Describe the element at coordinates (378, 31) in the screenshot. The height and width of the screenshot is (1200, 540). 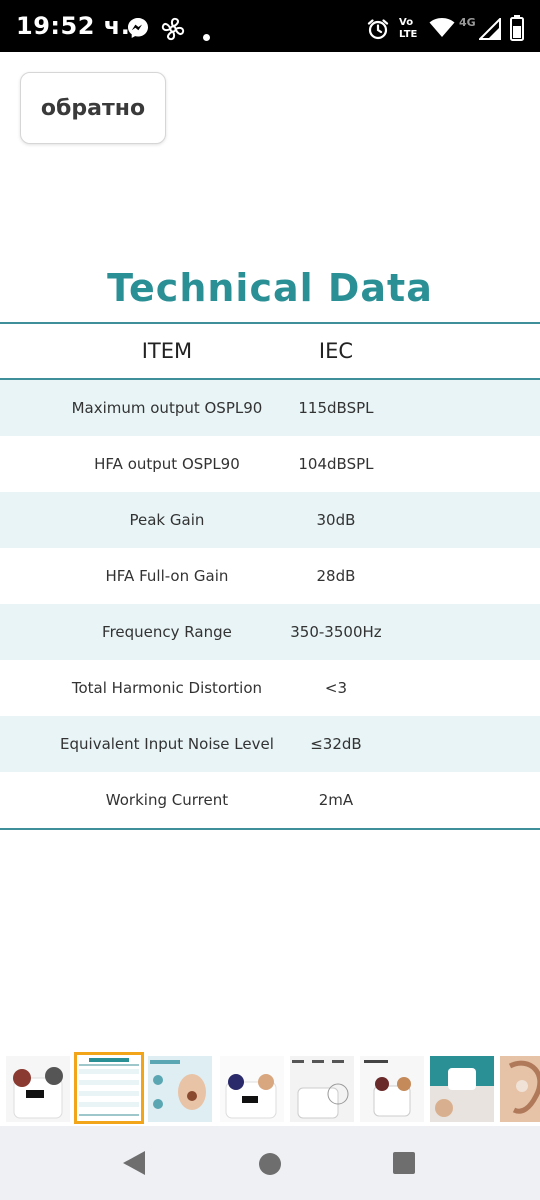
I see `alarm-icon` at that location.